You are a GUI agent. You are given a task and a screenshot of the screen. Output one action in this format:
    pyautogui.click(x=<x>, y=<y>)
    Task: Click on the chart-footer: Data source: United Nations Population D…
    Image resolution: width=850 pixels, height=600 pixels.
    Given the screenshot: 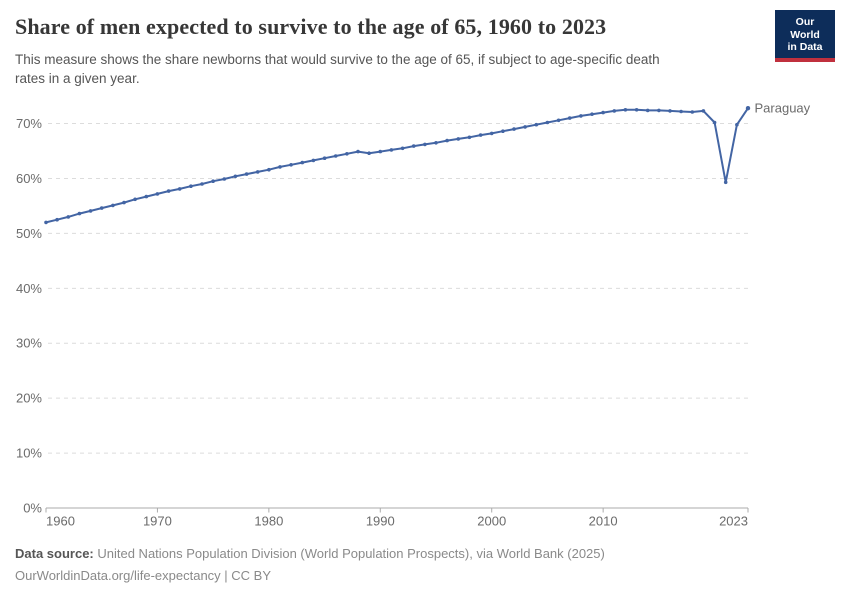 What is the action you would take?
    pyautogui.click(x=310, y=565)
    